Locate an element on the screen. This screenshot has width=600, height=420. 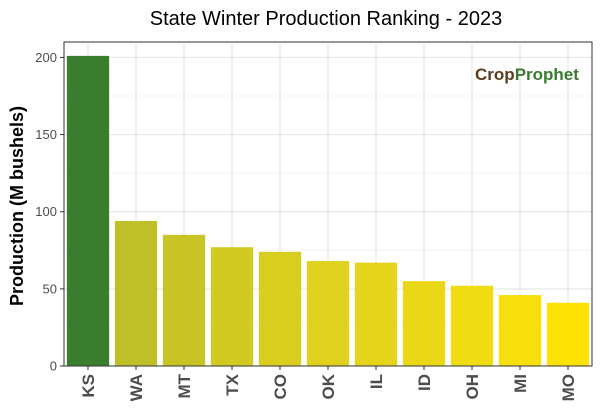
bar-mt is located at coordinates (184, 300).